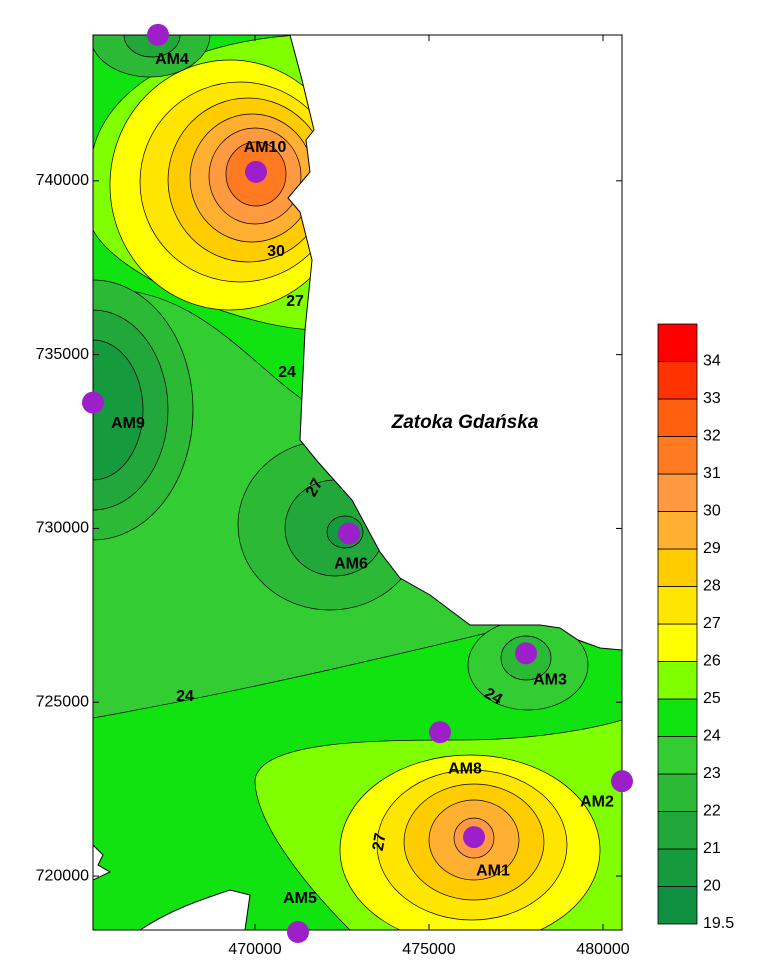 This screenshot has width=760, height=971. What do you see at coordinates (597, 801) in the screenshot?
I see `station-label: AM2` at bounding box center [597, 801].